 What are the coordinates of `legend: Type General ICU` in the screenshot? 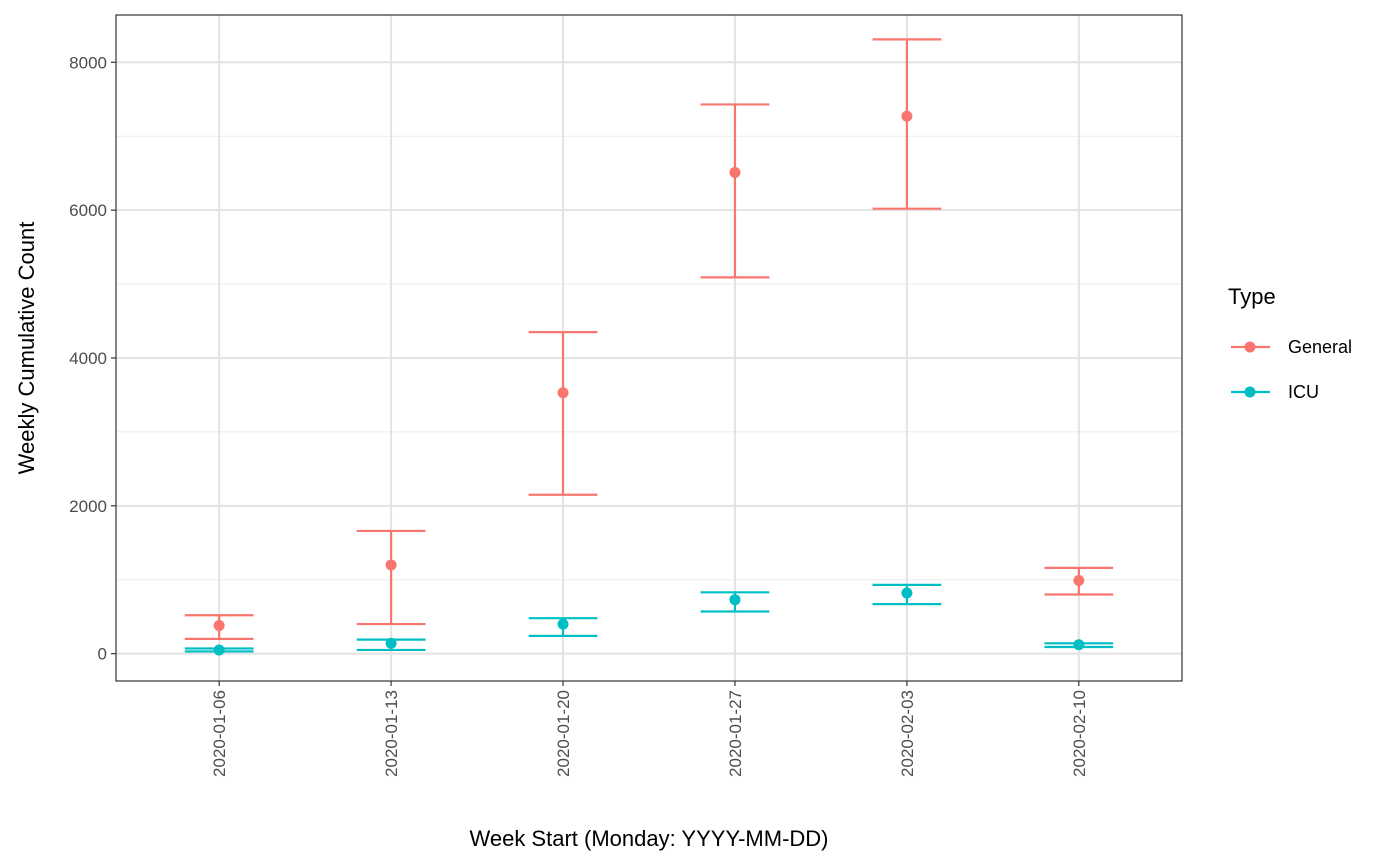 It's located at (1290, 343).